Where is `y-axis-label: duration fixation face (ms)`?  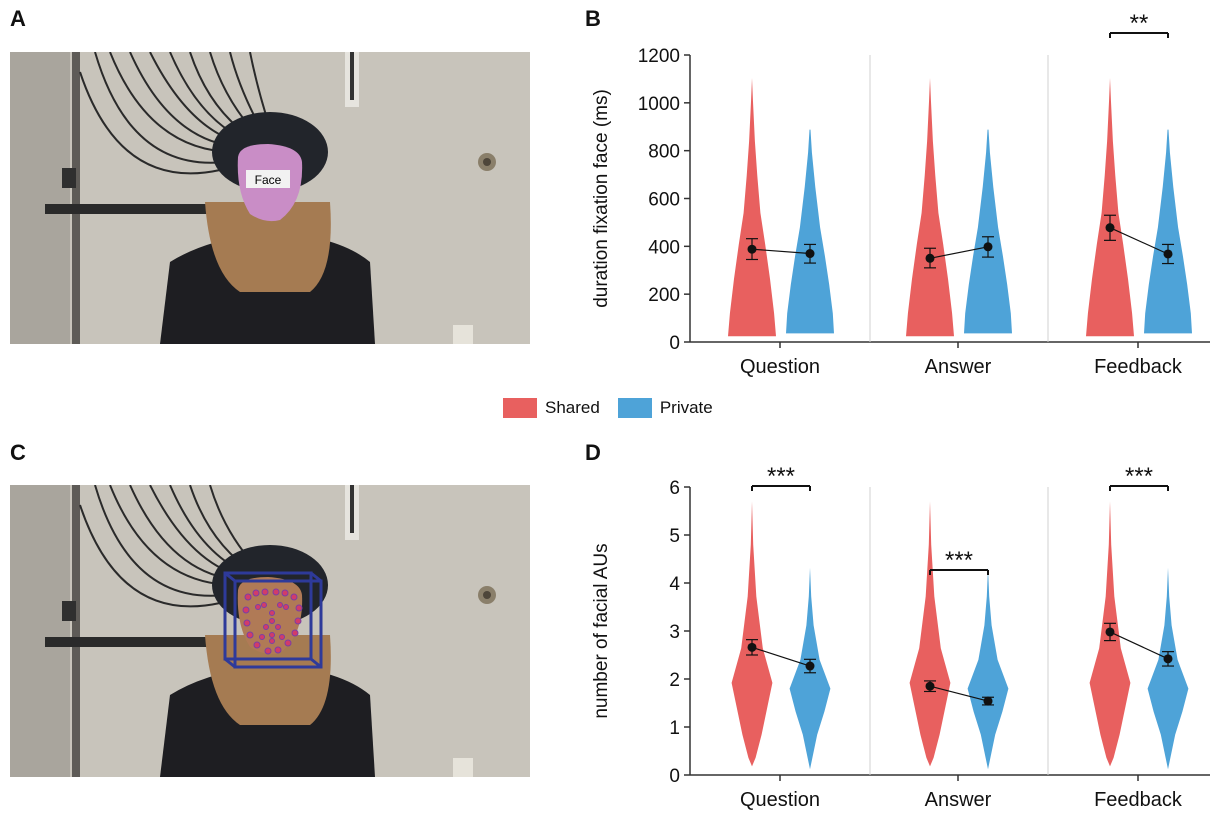
y-axis-label: duration fixation face (ms) is located at coordinates (601, 198).